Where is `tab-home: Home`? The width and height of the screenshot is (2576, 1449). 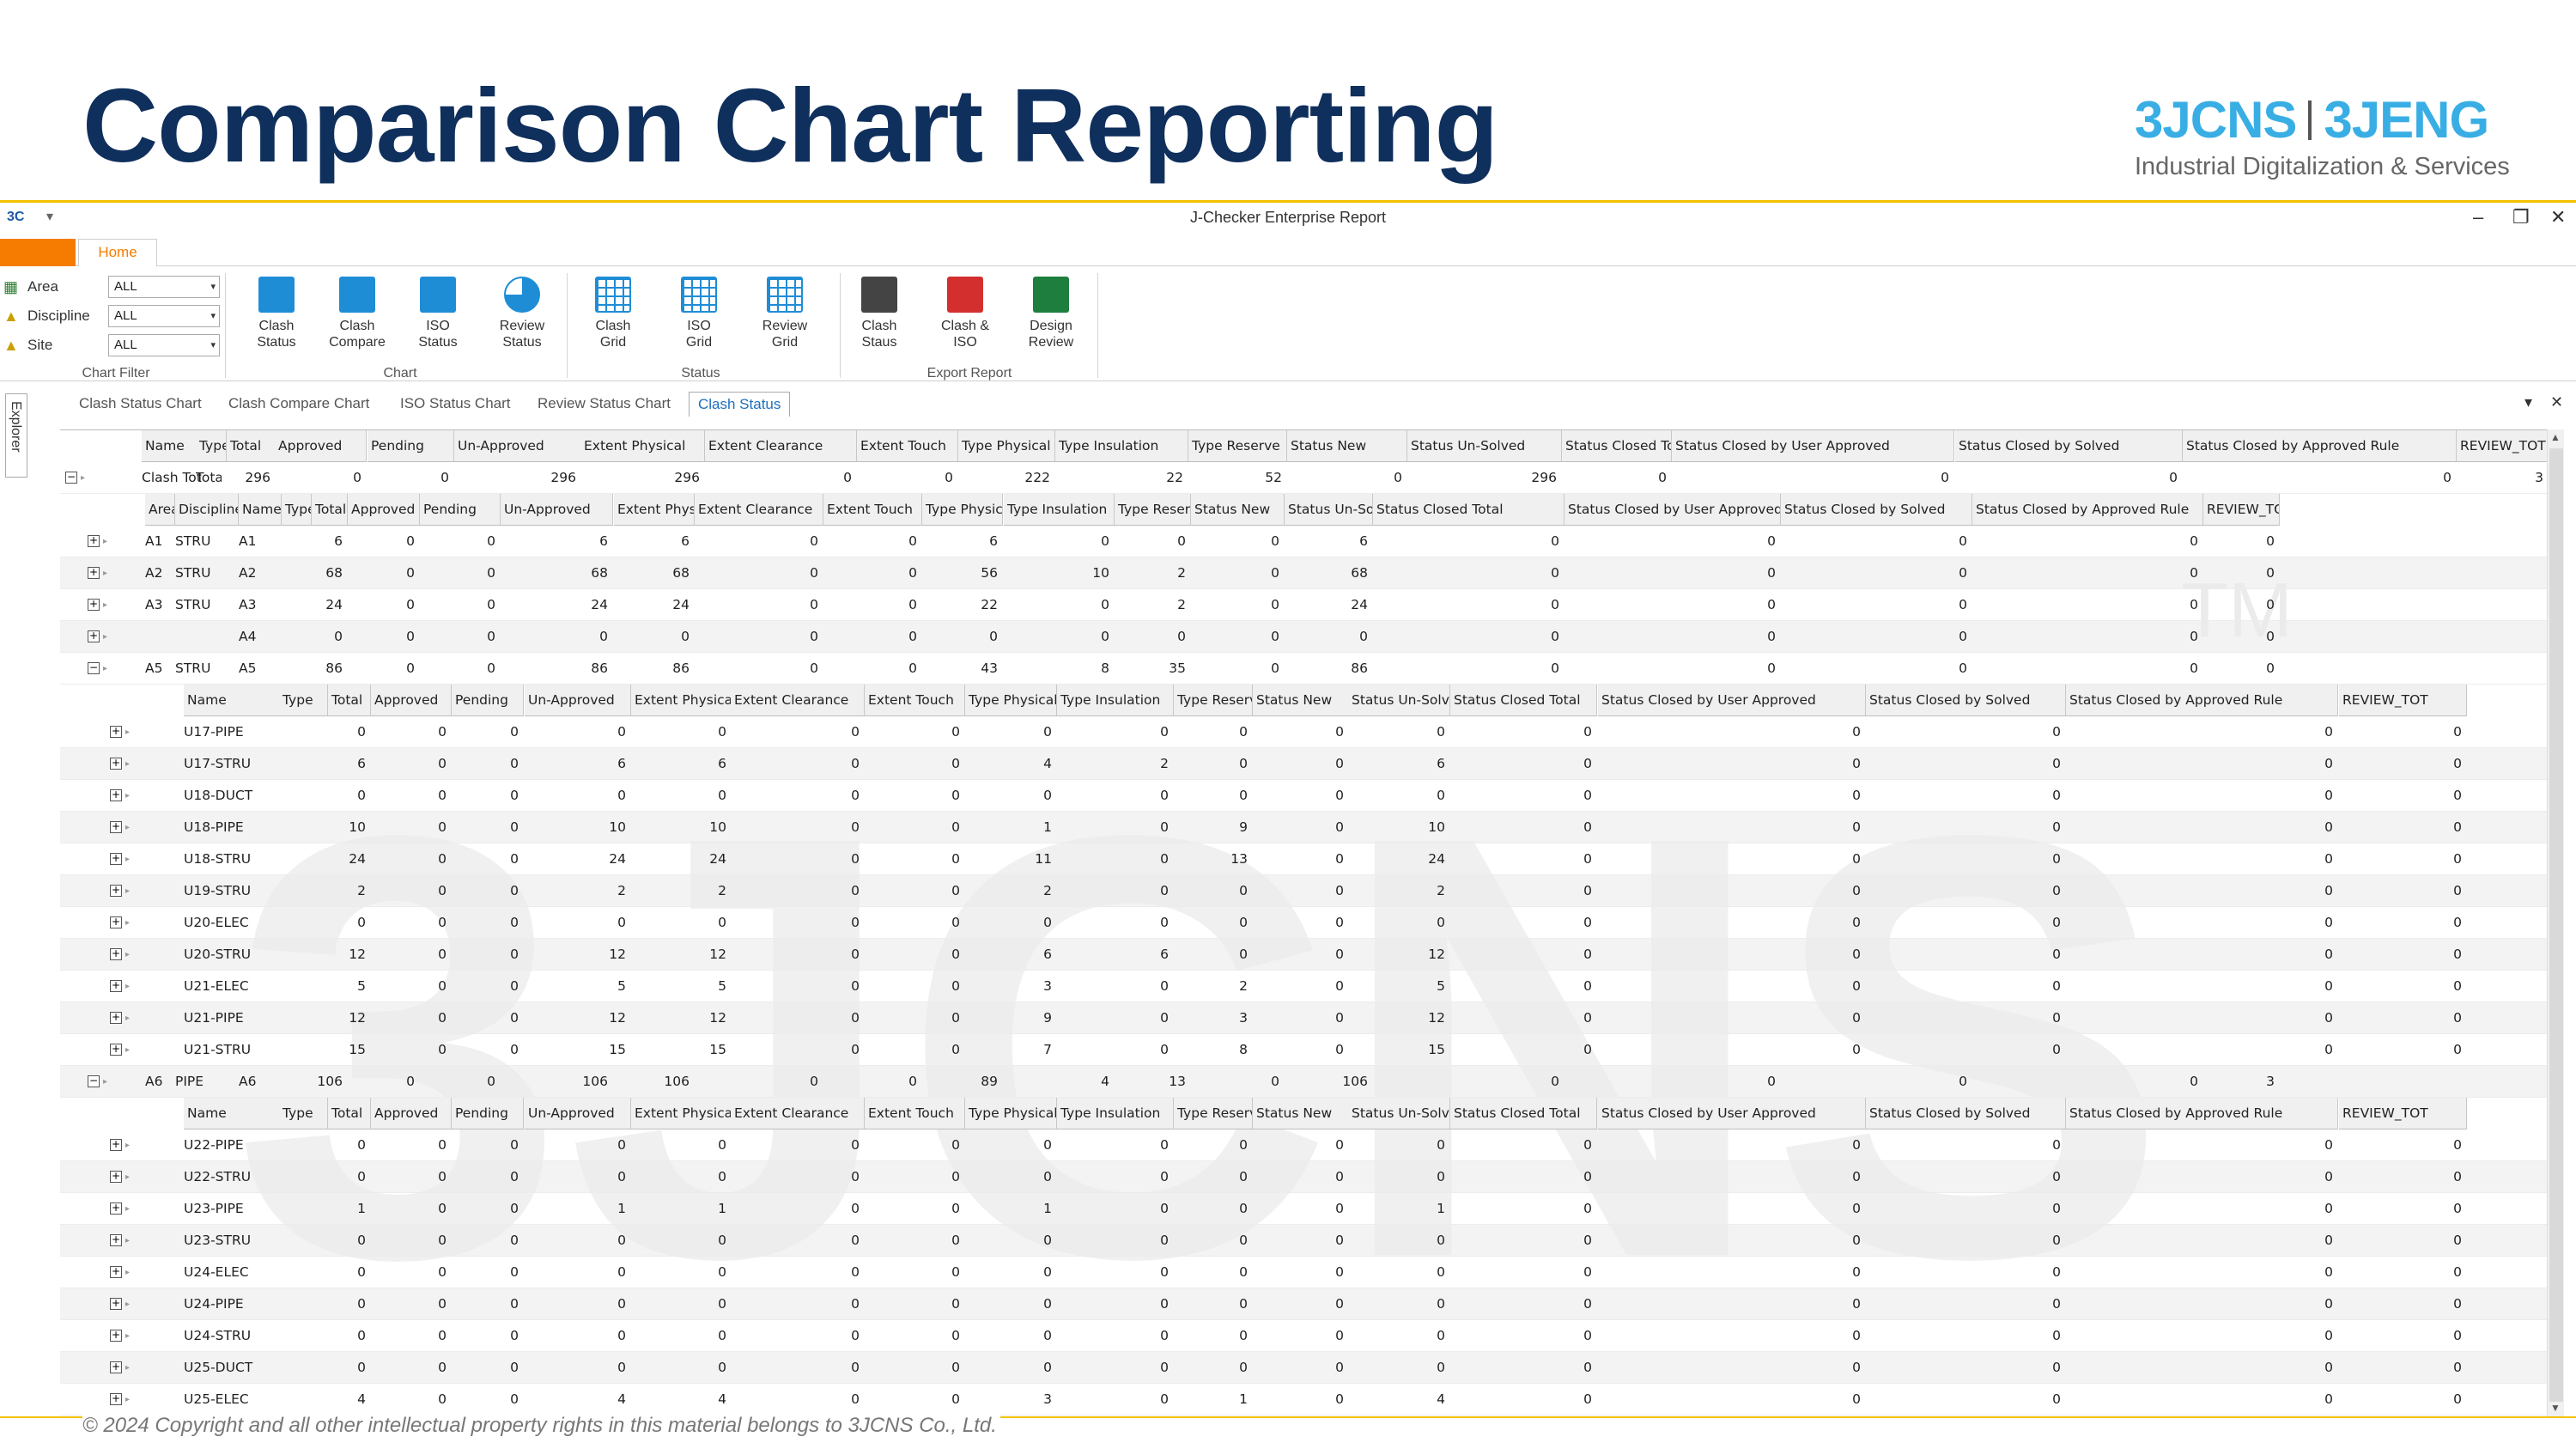 tab-home: Home is located at coordinates (117, 253).